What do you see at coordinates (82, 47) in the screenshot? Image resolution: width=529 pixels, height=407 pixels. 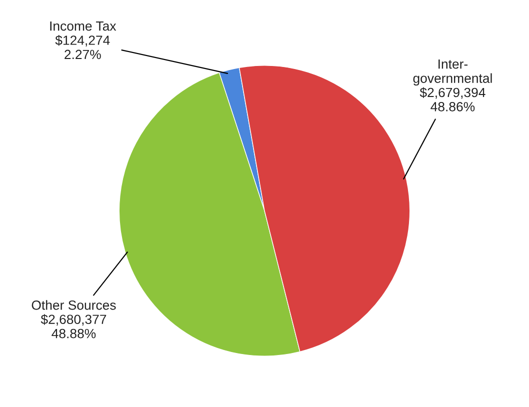 I see `data-label: $124,274 2.27%` at bounding box center [82, 47].